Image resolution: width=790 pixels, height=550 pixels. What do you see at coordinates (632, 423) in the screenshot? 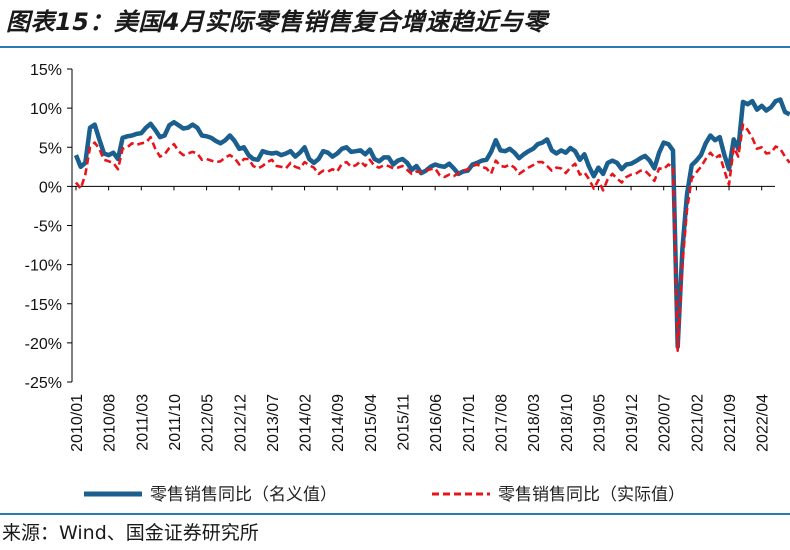
I see `x-tick-label: 2019/12` at bounding box center [632, 423].